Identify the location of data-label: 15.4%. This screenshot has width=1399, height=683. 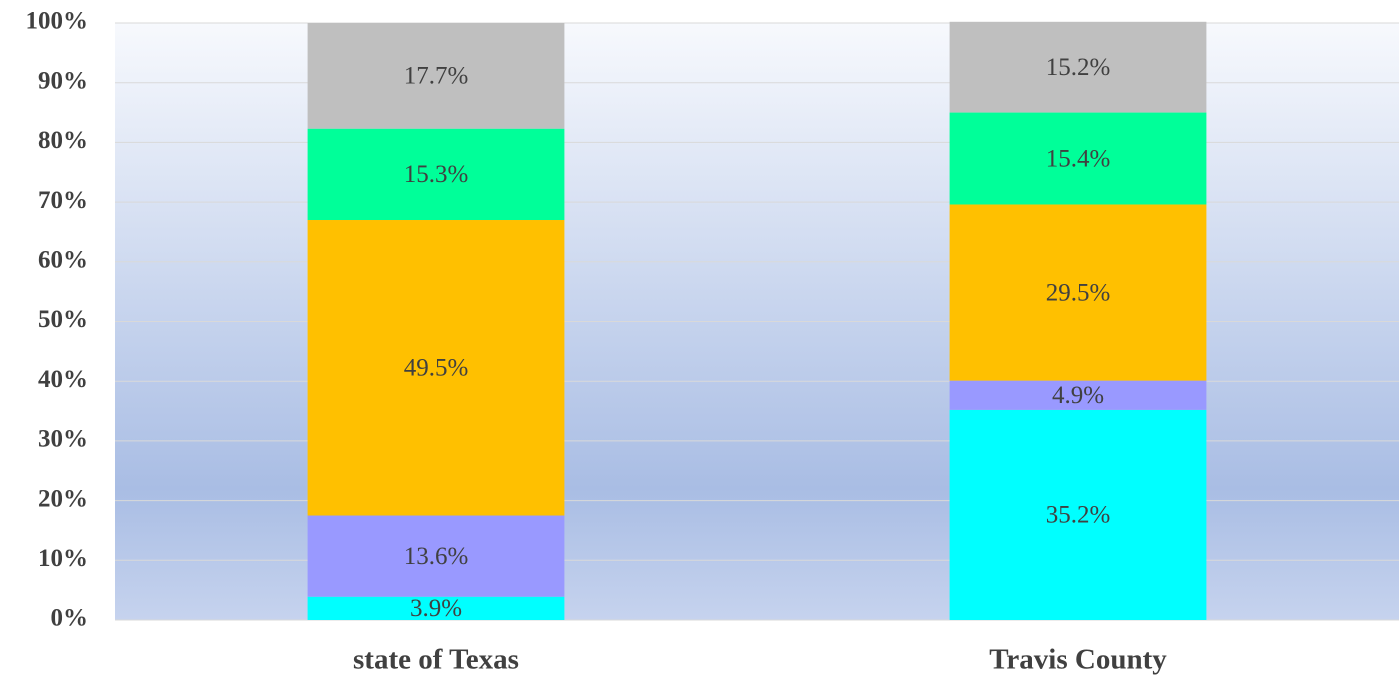
(1078, 158).